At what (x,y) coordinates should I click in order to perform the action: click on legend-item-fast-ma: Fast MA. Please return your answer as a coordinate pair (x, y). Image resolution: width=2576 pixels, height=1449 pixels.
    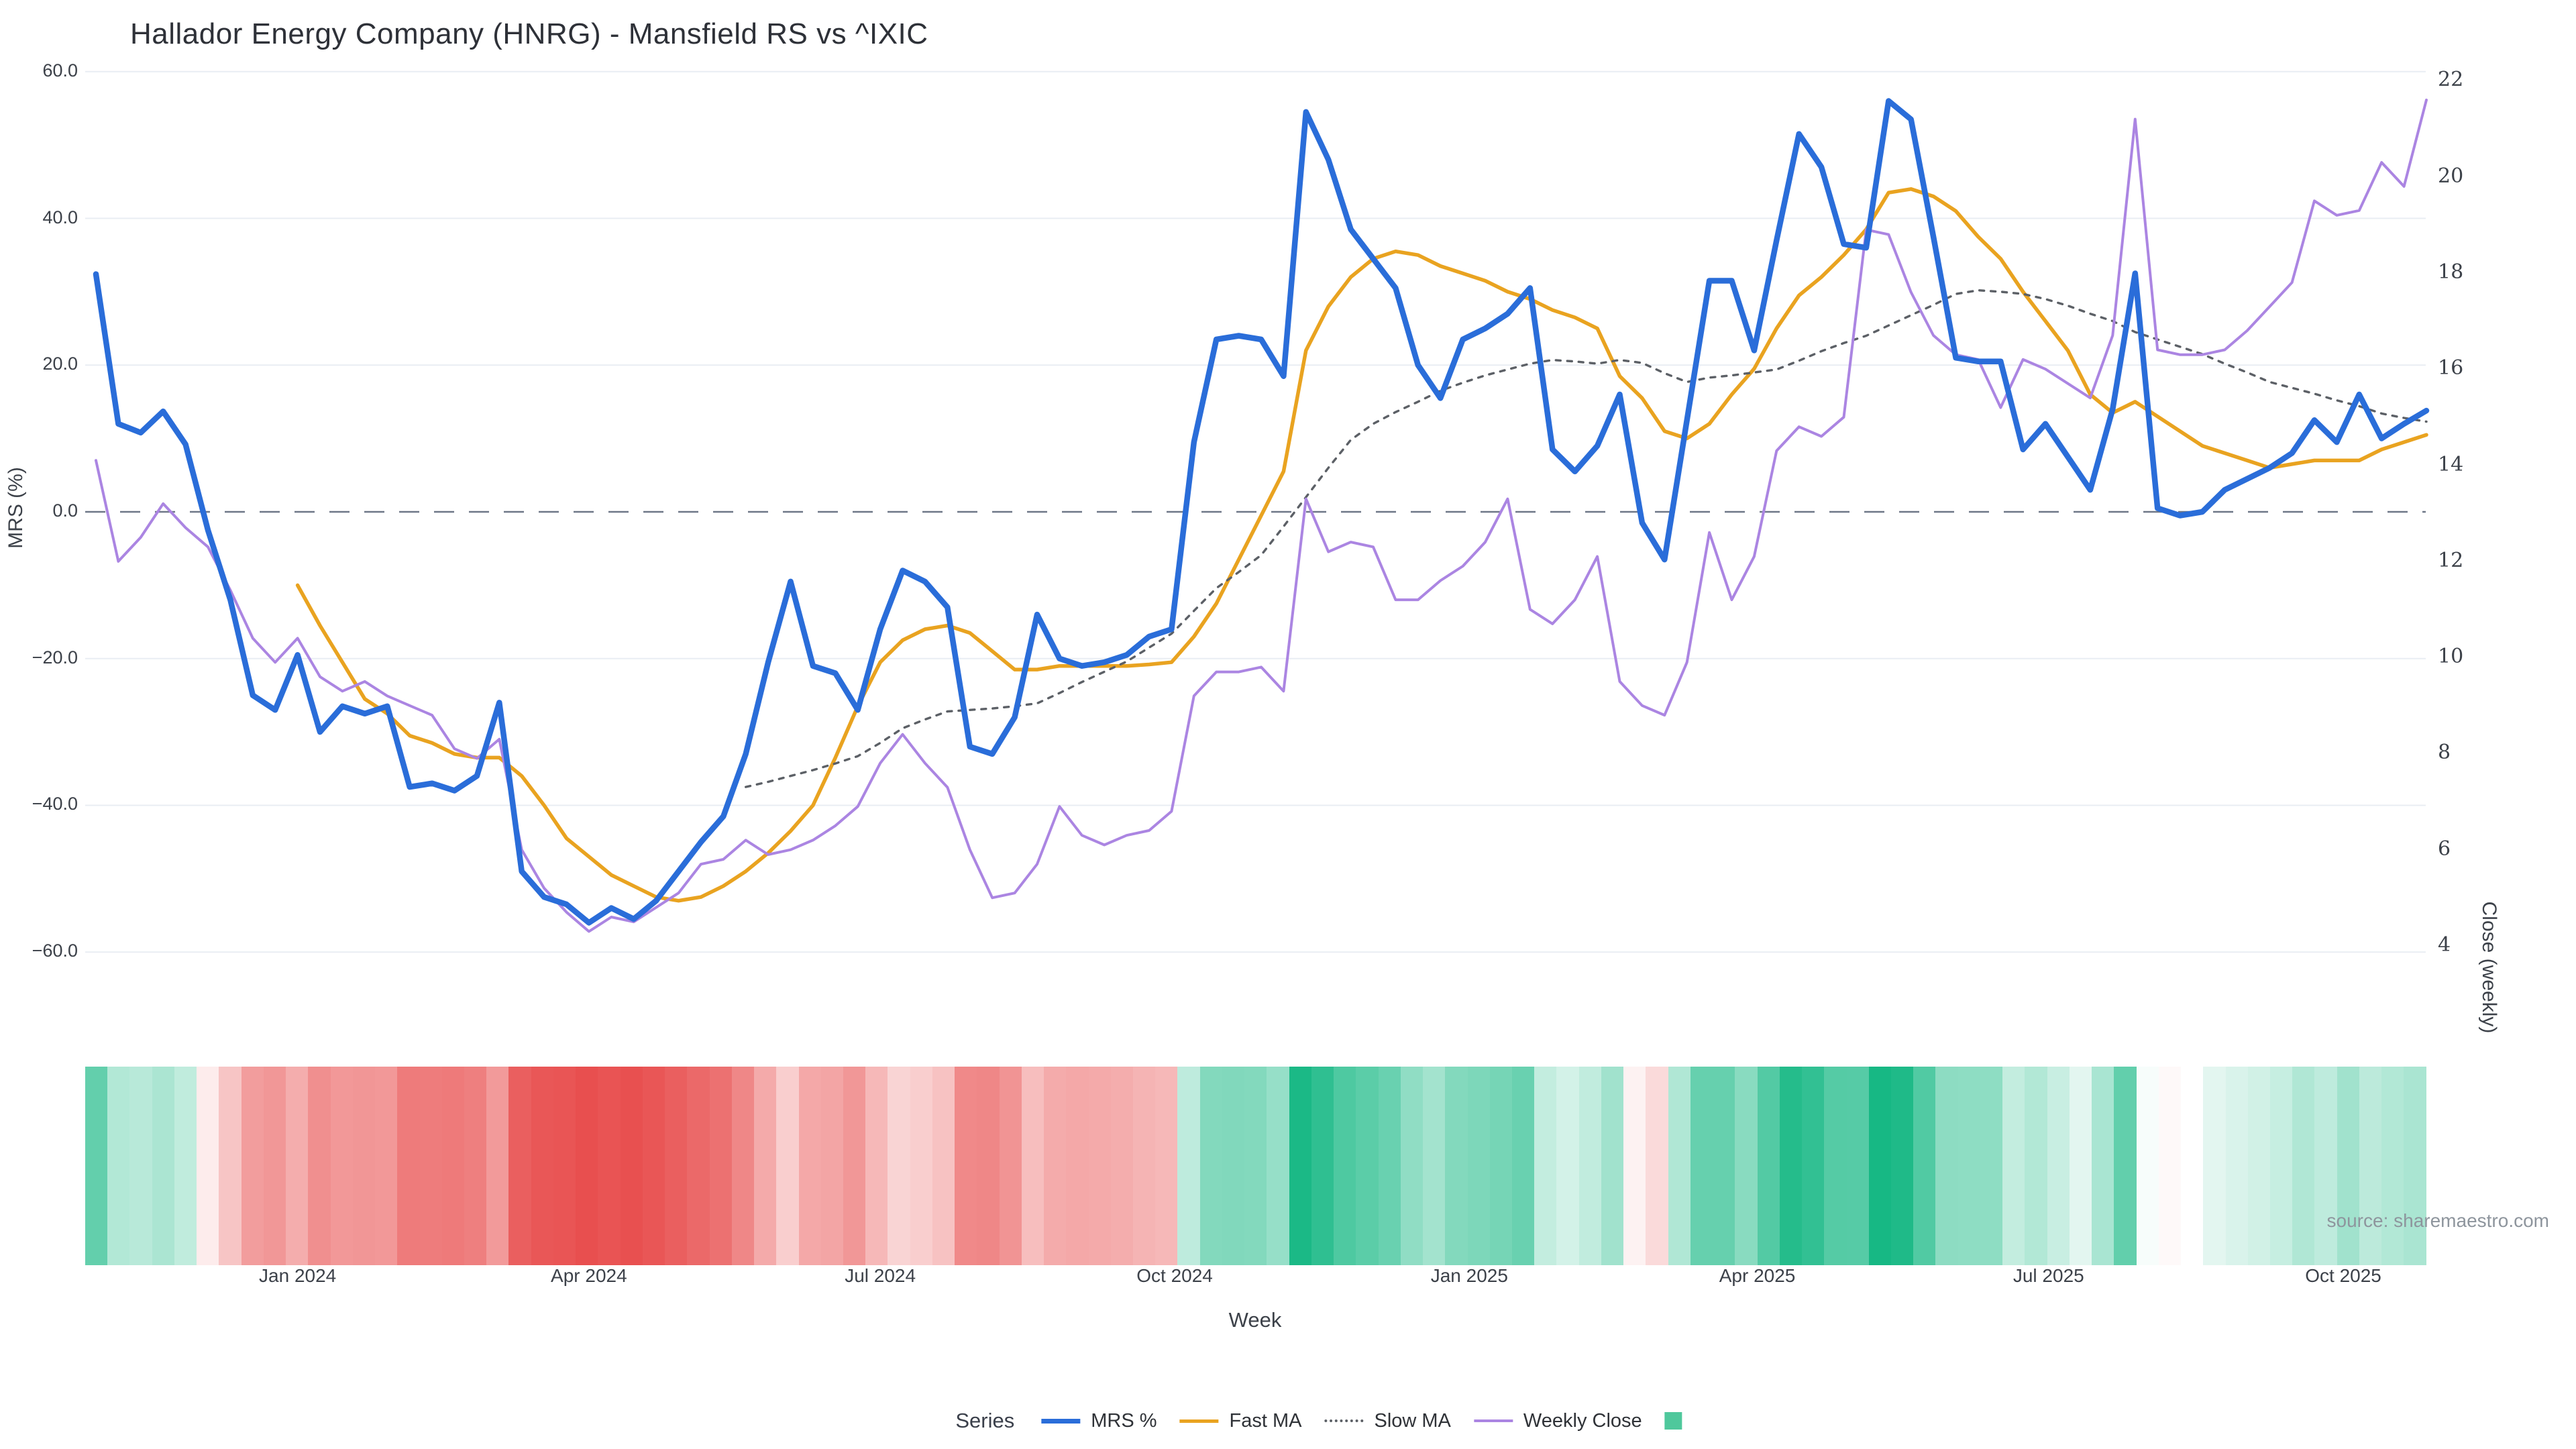
    Looking at the image, I should click on (1240, 1420).